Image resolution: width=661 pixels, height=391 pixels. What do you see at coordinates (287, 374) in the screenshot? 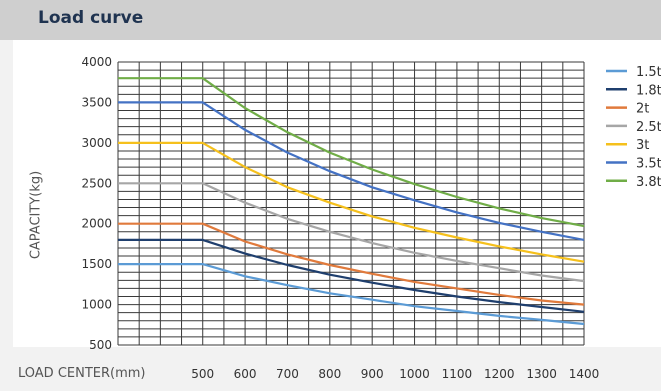
I see `x-tick-label: 700` at bounding box center [287, 374].